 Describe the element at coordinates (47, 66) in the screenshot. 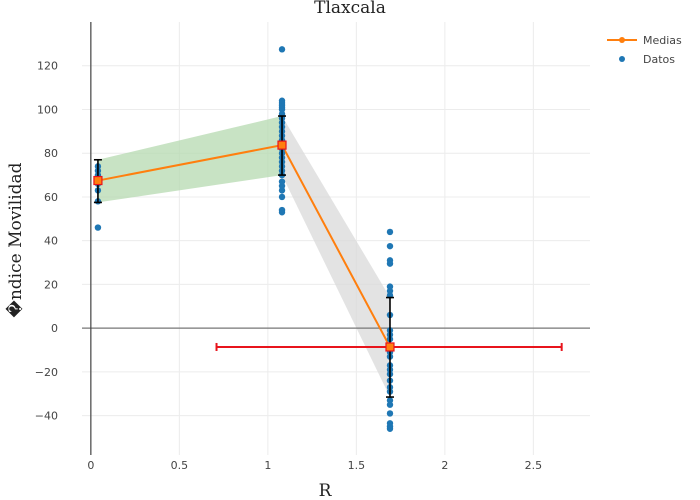

I see `y-tick-label: 120` at that location.